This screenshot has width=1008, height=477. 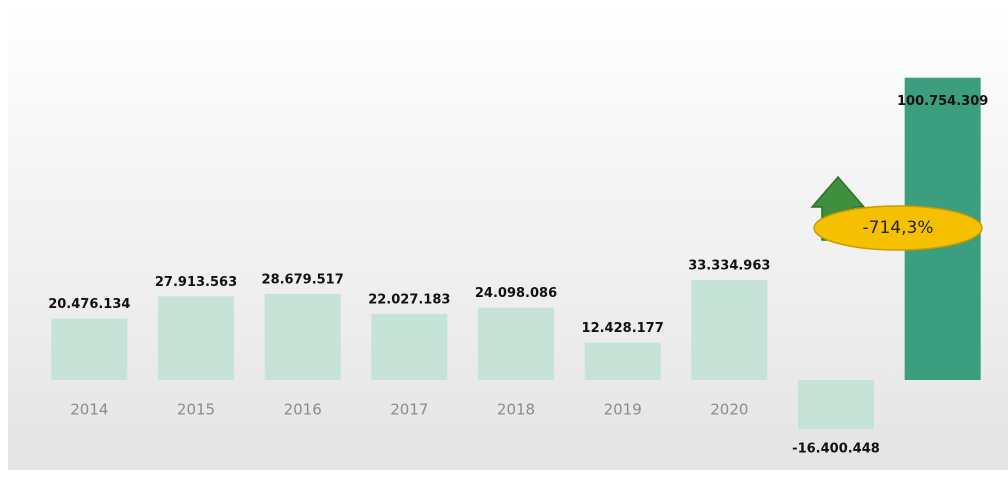 What do you see at coordinates (942, 101) in the screenshot?
I see `value-label: 100.754.309` at bounding box center [942, 101].